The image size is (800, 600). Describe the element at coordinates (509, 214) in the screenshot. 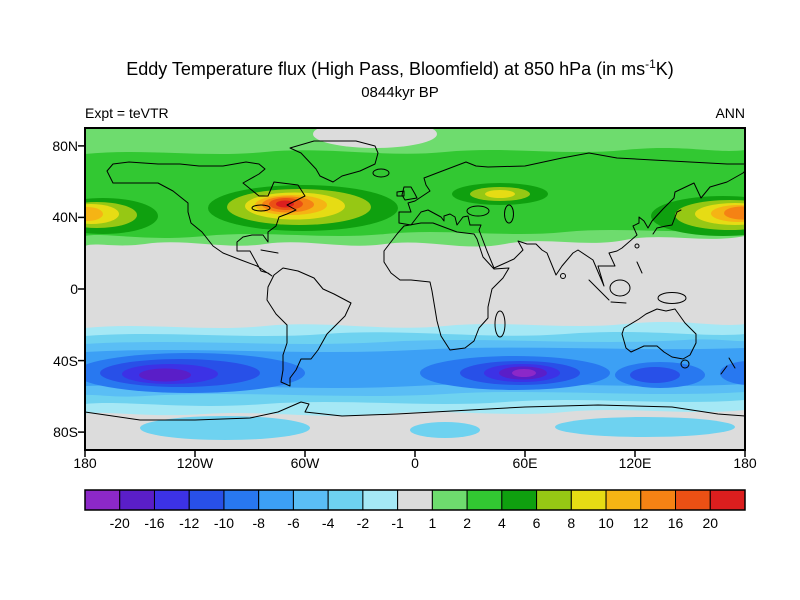

I see `coast-caspian-sea` at that location.